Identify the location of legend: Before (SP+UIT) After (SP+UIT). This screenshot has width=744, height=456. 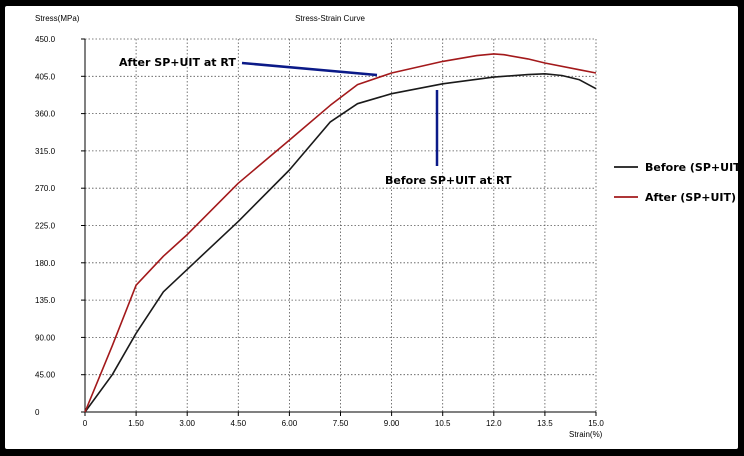
(676, 182).